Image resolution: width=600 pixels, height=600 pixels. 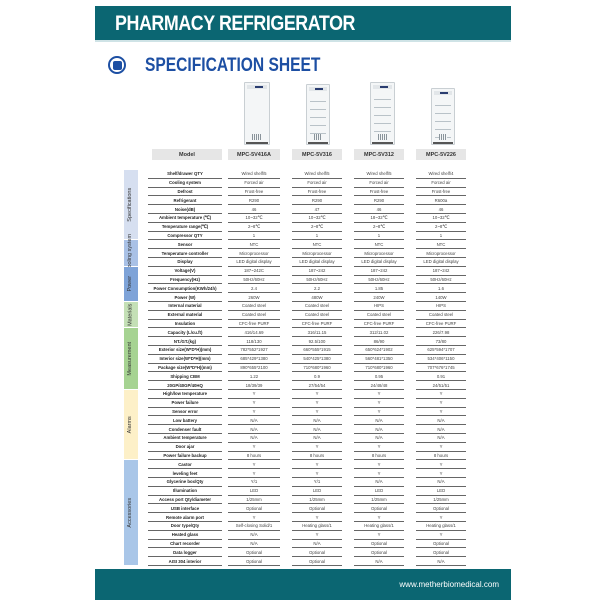 I want to click on row-value: 86/90, so click(x=379, y=341).